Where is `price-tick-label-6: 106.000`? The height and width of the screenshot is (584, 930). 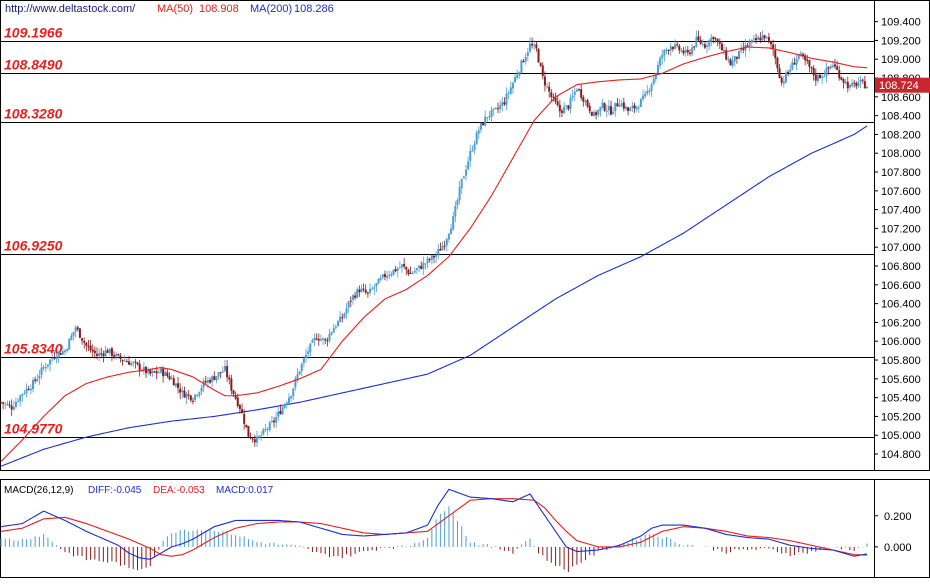
price-tick-label-6: 106.000 is located at coordinates (901, 342).